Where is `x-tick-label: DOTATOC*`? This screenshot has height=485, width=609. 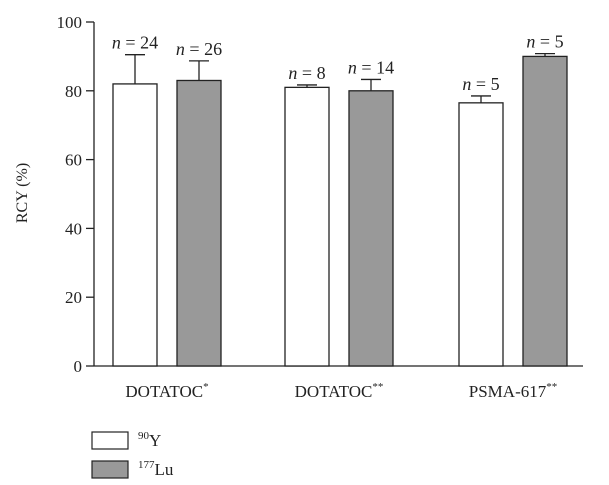
x-tick-label: DOTATOC* is located at coordinates (166, 391).